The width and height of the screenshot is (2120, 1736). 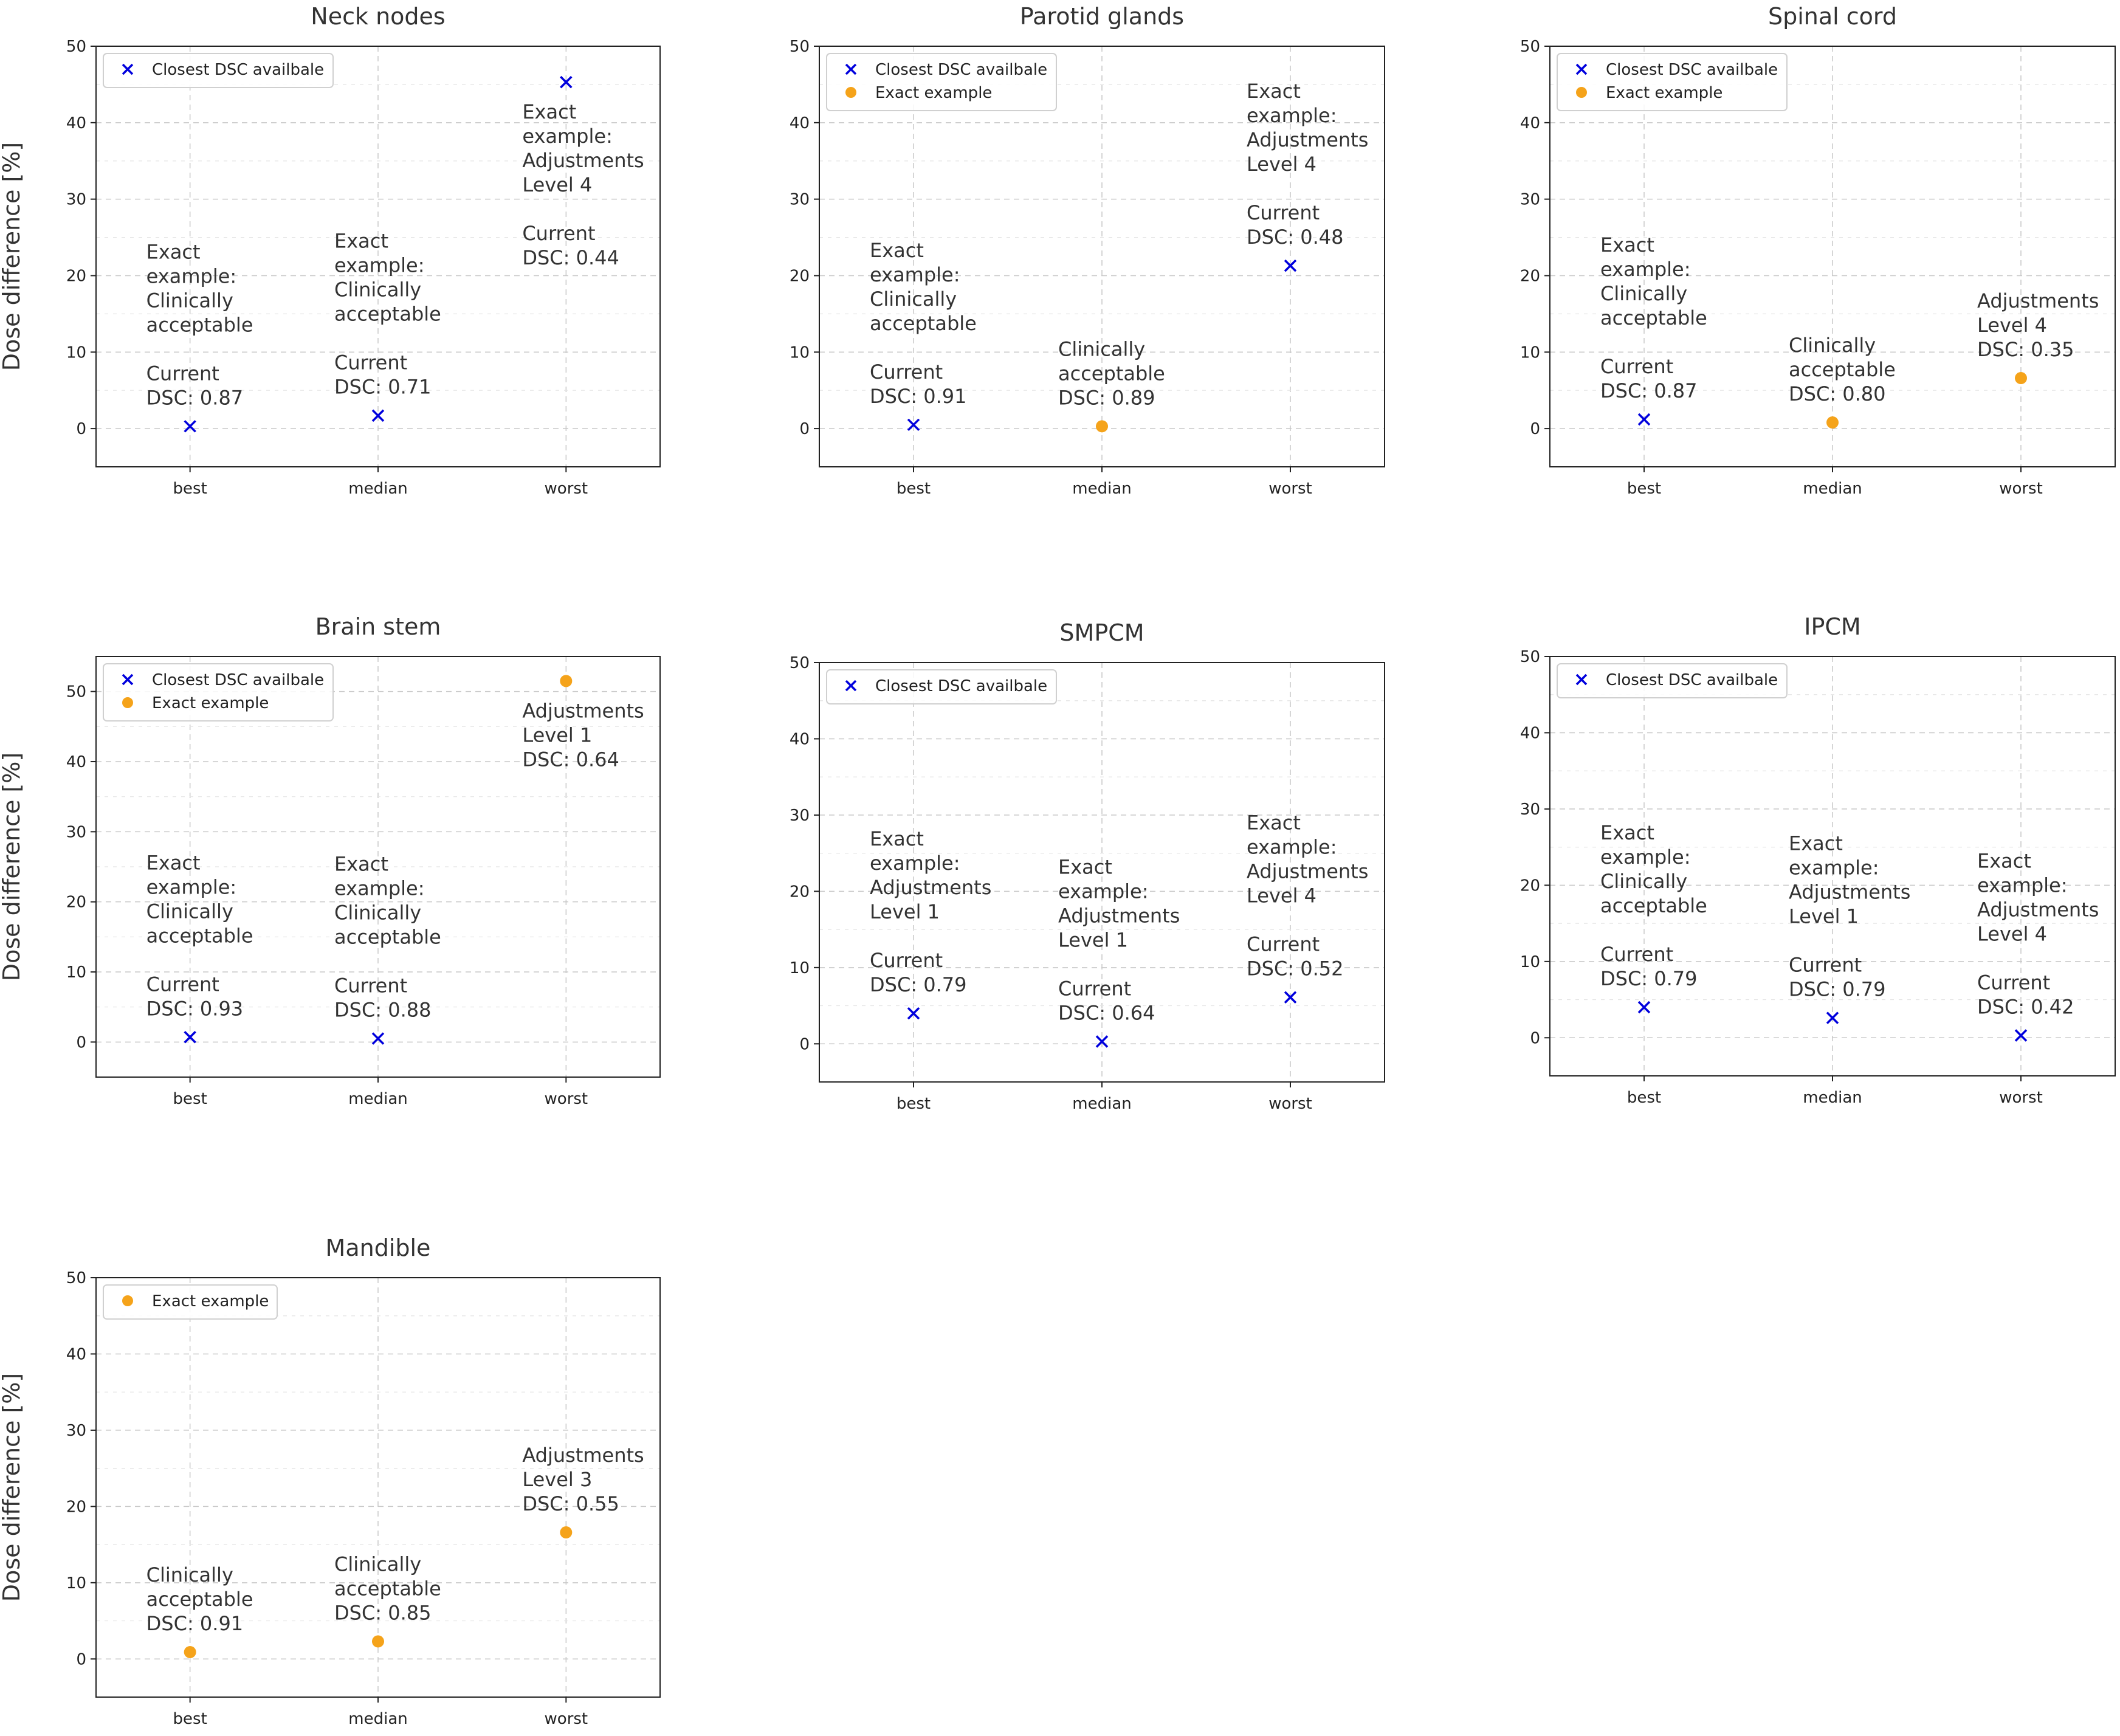 What do you see at coordinates (1832, 422) in the screenshot?
I see `data-point-exact-median` at bounding box center [1832, 422].